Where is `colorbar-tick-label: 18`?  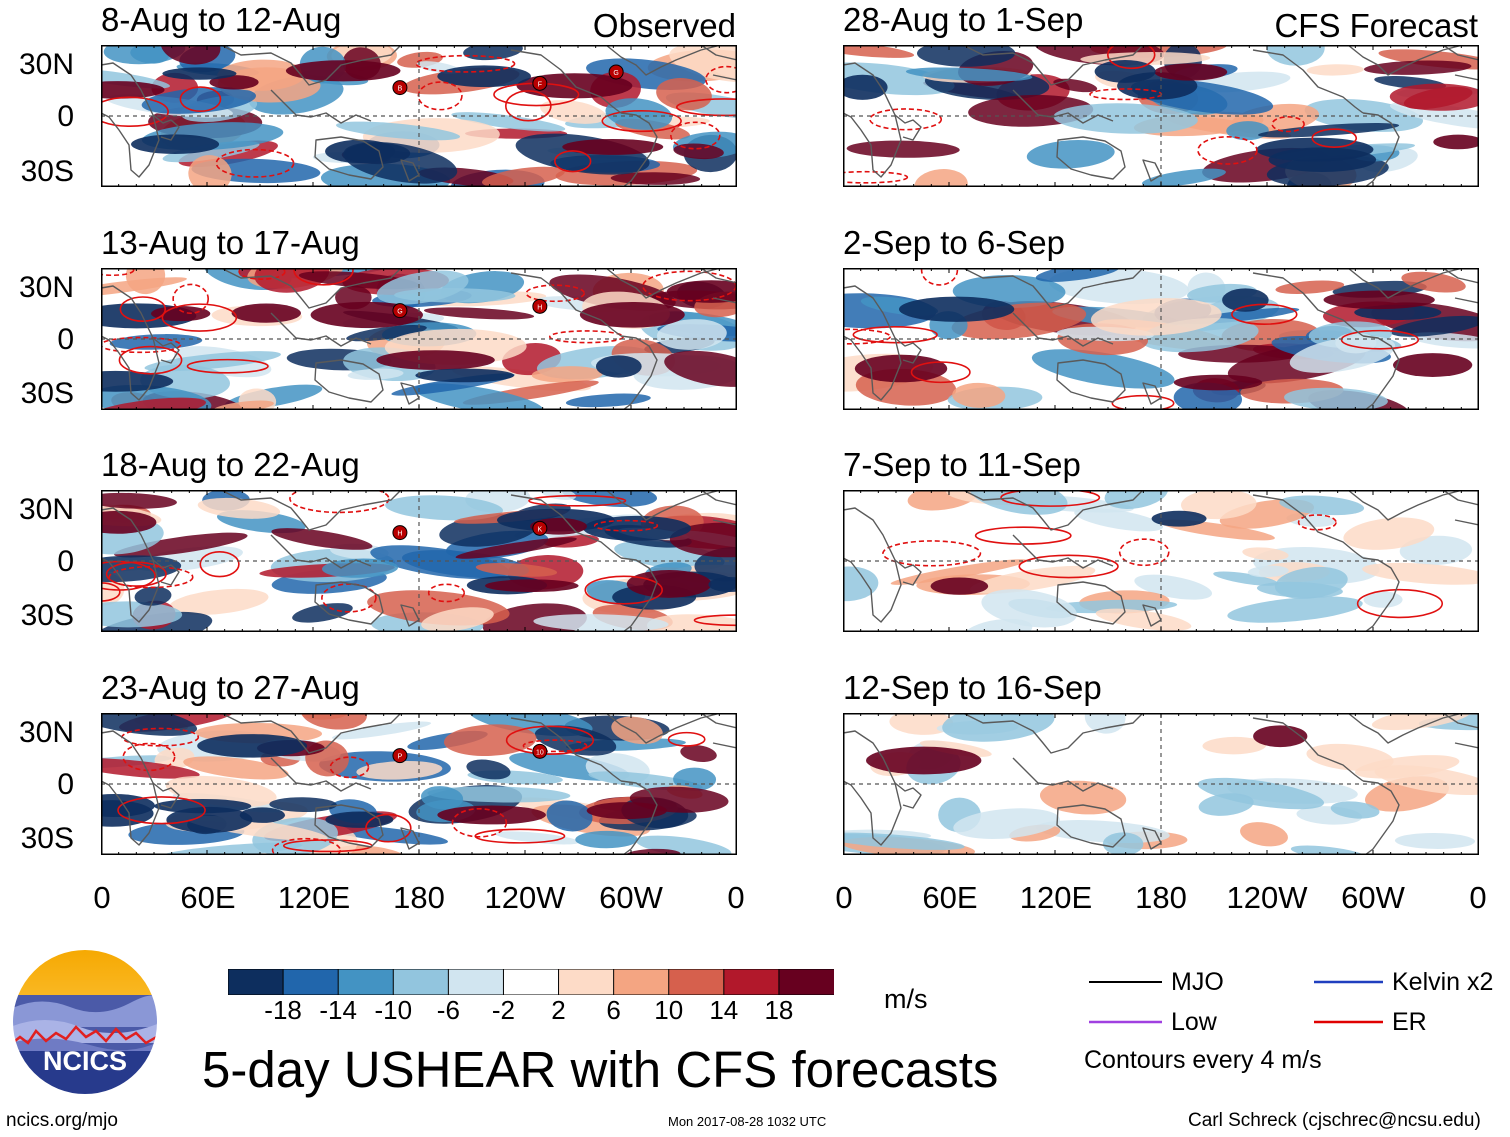
colorbar-tick-label: 18 is located at coordinates (779, 1010).